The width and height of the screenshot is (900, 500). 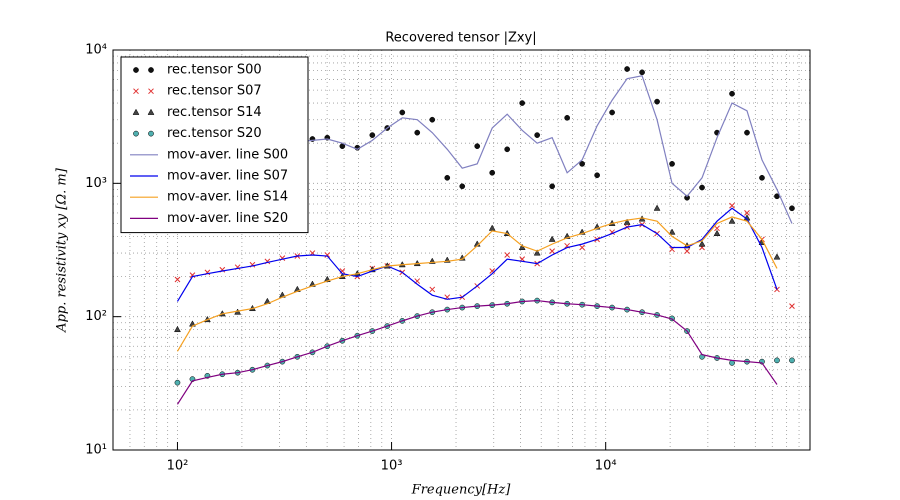 I want to click on y-axis-label: App. resistivity xy [Ω. m], so click(x=62, y=250).